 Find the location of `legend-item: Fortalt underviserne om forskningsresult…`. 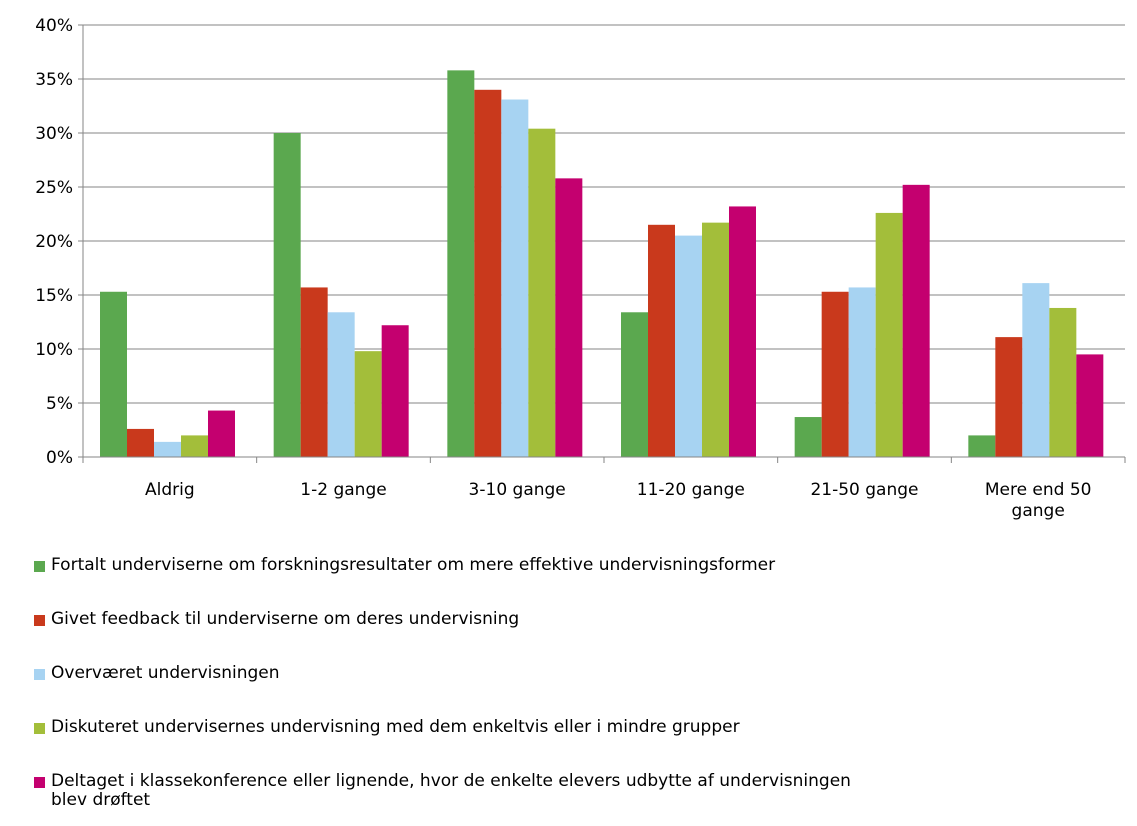

legend-item: Fortalt underviserne om forskningsresult… is located at coordinates (579, 583).